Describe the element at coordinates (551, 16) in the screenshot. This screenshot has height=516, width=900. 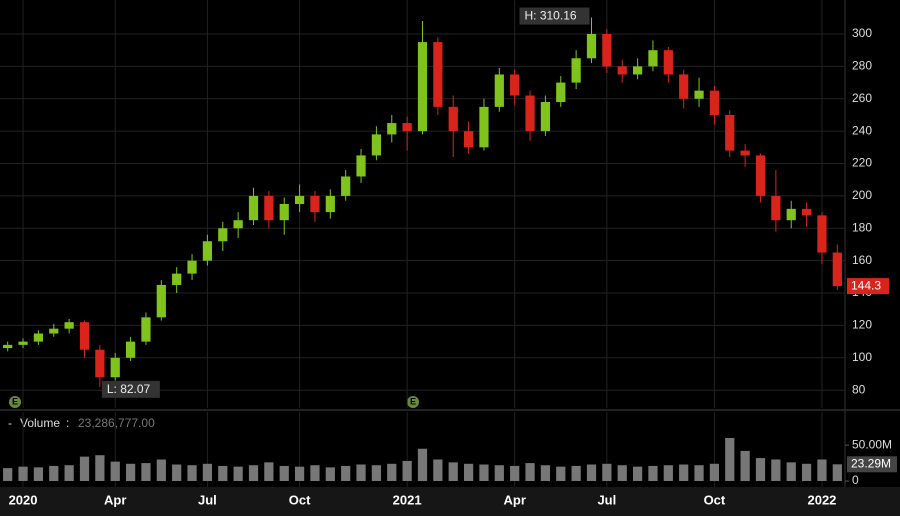
I see `high-label: H: 310.16` at that location.